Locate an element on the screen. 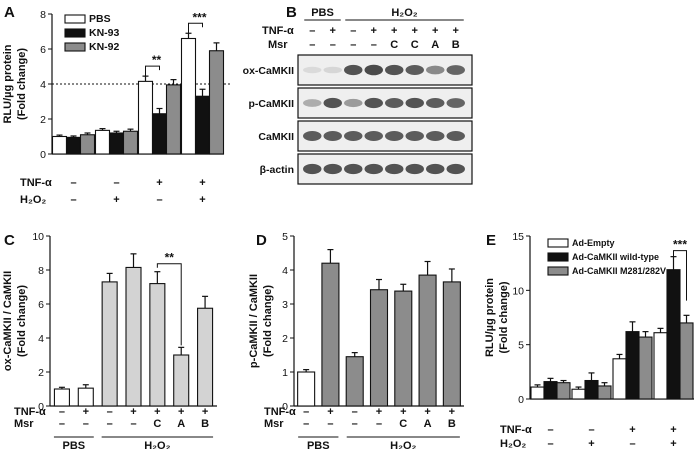  panel-label-c: C is located at coordinates (9, 240).